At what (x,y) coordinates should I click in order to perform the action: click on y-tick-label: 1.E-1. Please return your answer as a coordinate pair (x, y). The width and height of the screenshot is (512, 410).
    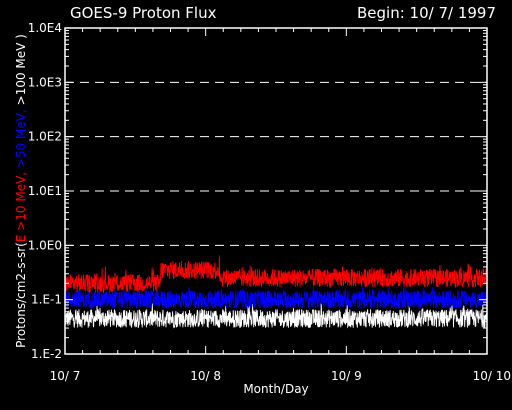
    Looking at the image, I should click on (46, 300).